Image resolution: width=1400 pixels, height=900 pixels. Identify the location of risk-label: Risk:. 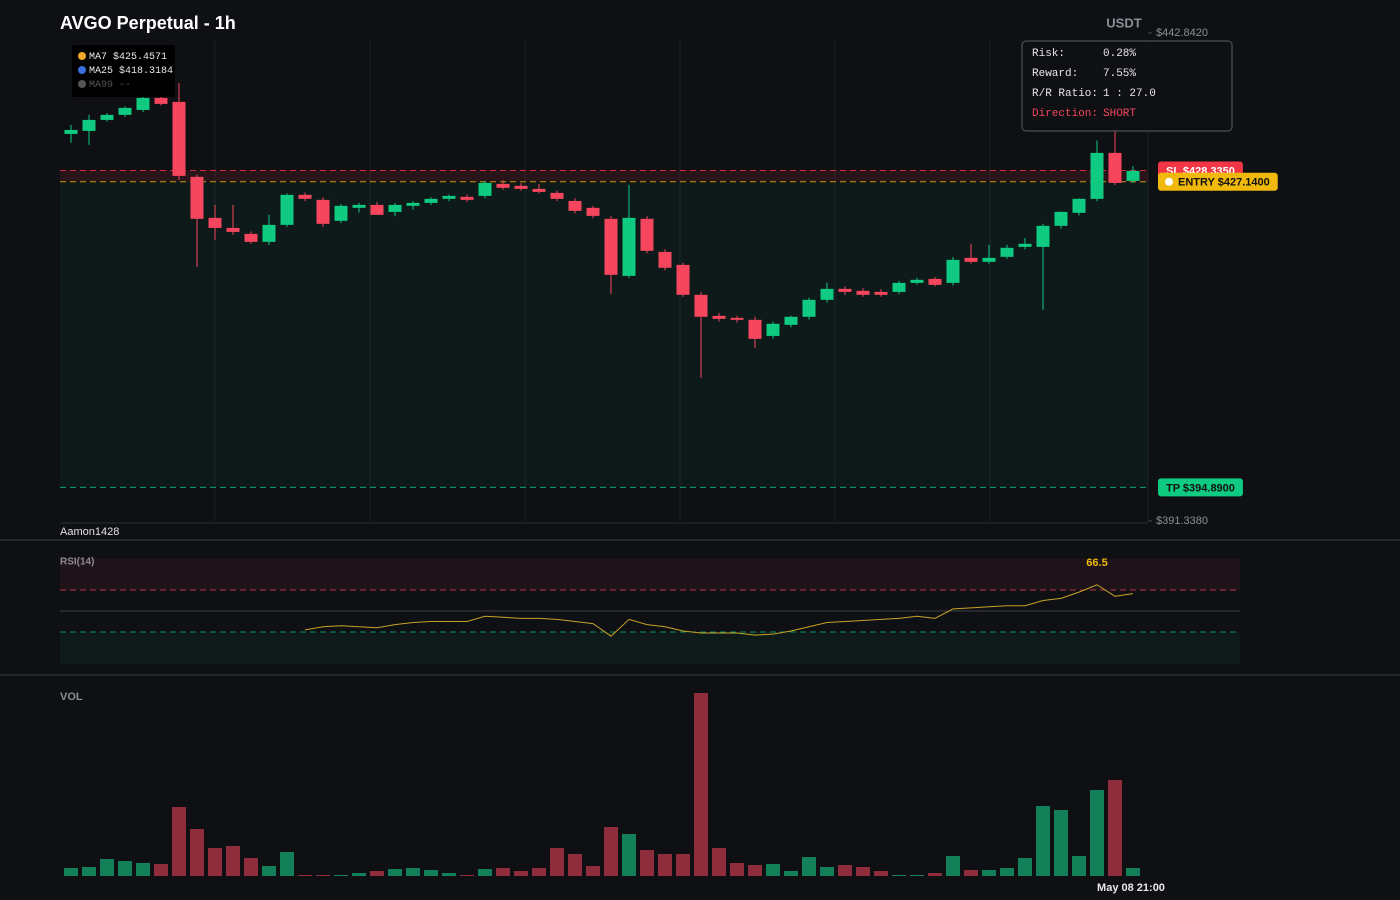
(1048, 54).